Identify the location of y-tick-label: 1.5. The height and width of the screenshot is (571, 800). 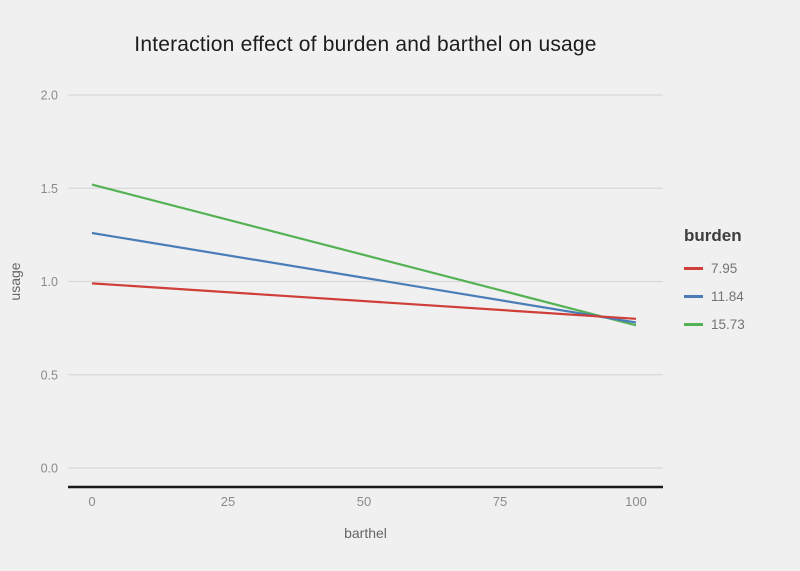
(49, 189).